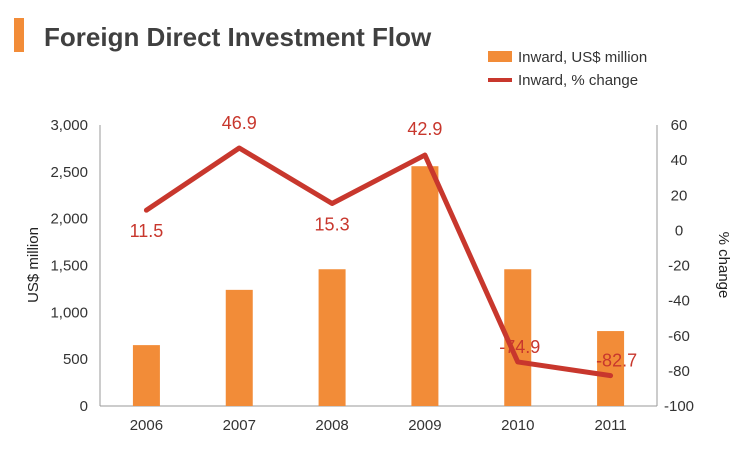 The image size is (750, 453). What do you see at coordinates (679, 406) in the screenshot?
I see `y2-tick-label: -100` at bounding box center [679, 406].